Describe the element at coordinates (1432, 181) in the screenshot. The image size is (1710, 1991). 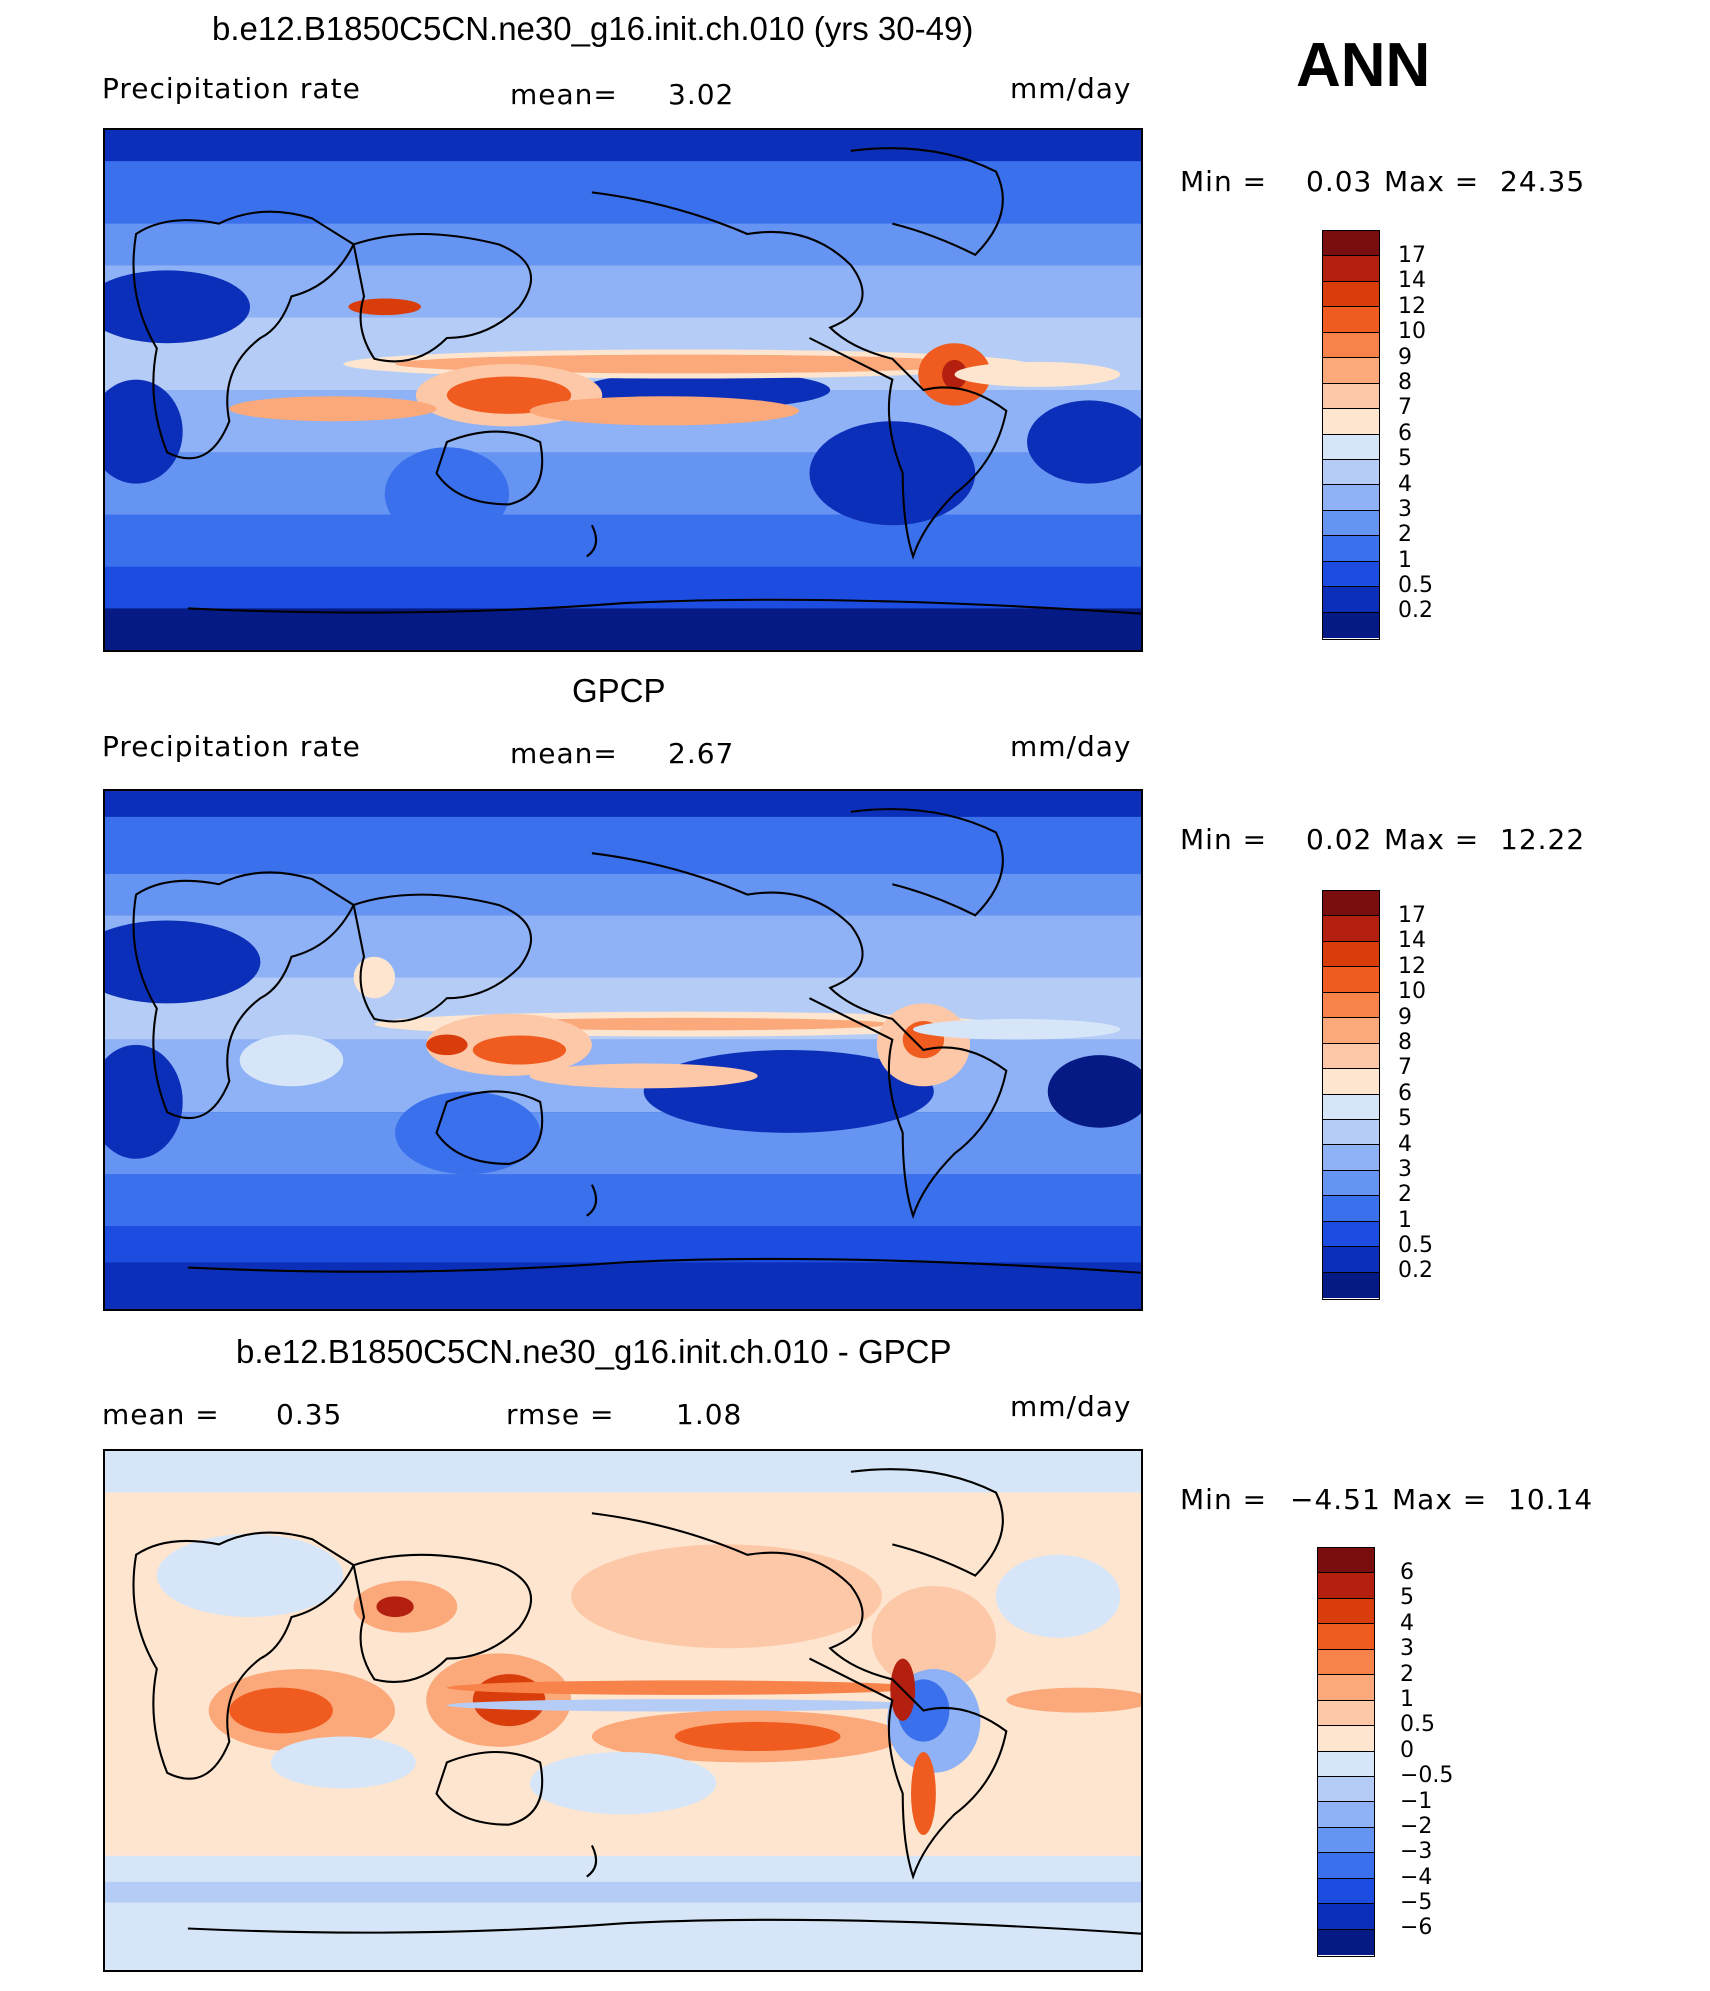
I see `max-label-model: Max =` at that location.